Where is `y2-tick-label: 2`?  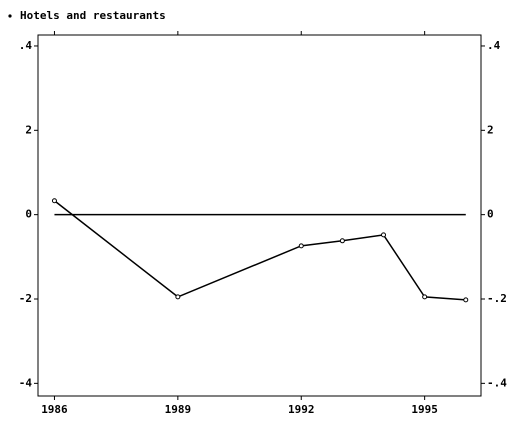 y2-tick-label: 2 is located at coordinates (490, 129).